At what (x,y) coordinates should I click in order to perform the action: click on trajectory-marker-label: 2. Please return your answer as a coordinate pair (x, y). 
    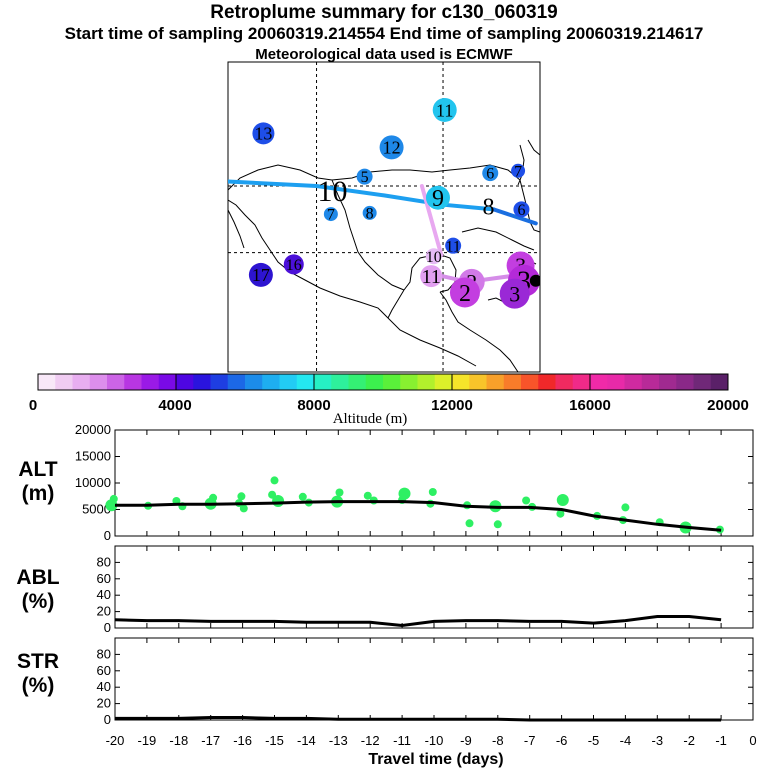
    Looking at the image, I should click on (465, 294).